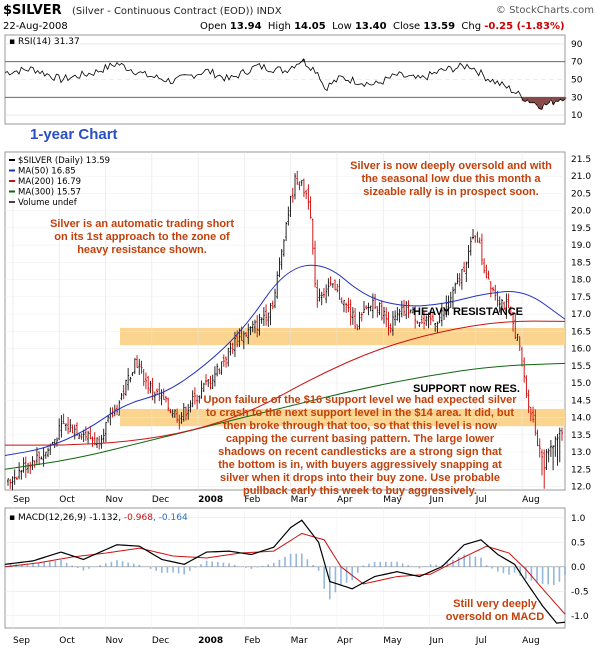  What do you see at coordinates (524, 26) in the screenshot?
I see `chg-value: -0.25 (-1.83%)` at bounding box center [524, 26].